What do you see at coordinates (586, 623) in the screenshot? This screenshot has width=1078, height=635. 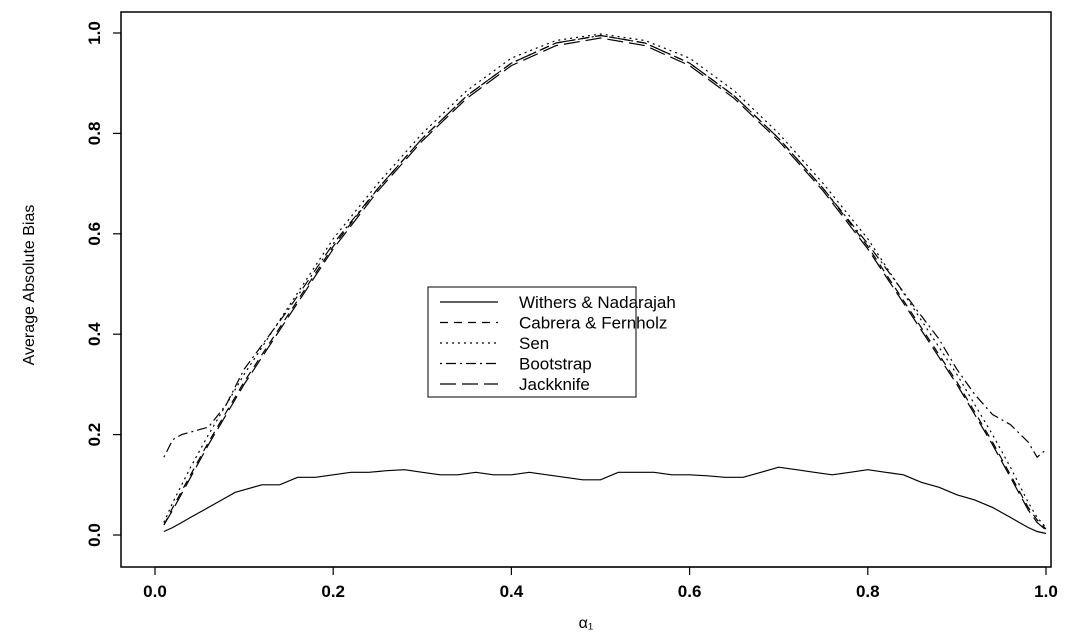 I see `x-axis-title: α₁` at bounding box center [586, 623].